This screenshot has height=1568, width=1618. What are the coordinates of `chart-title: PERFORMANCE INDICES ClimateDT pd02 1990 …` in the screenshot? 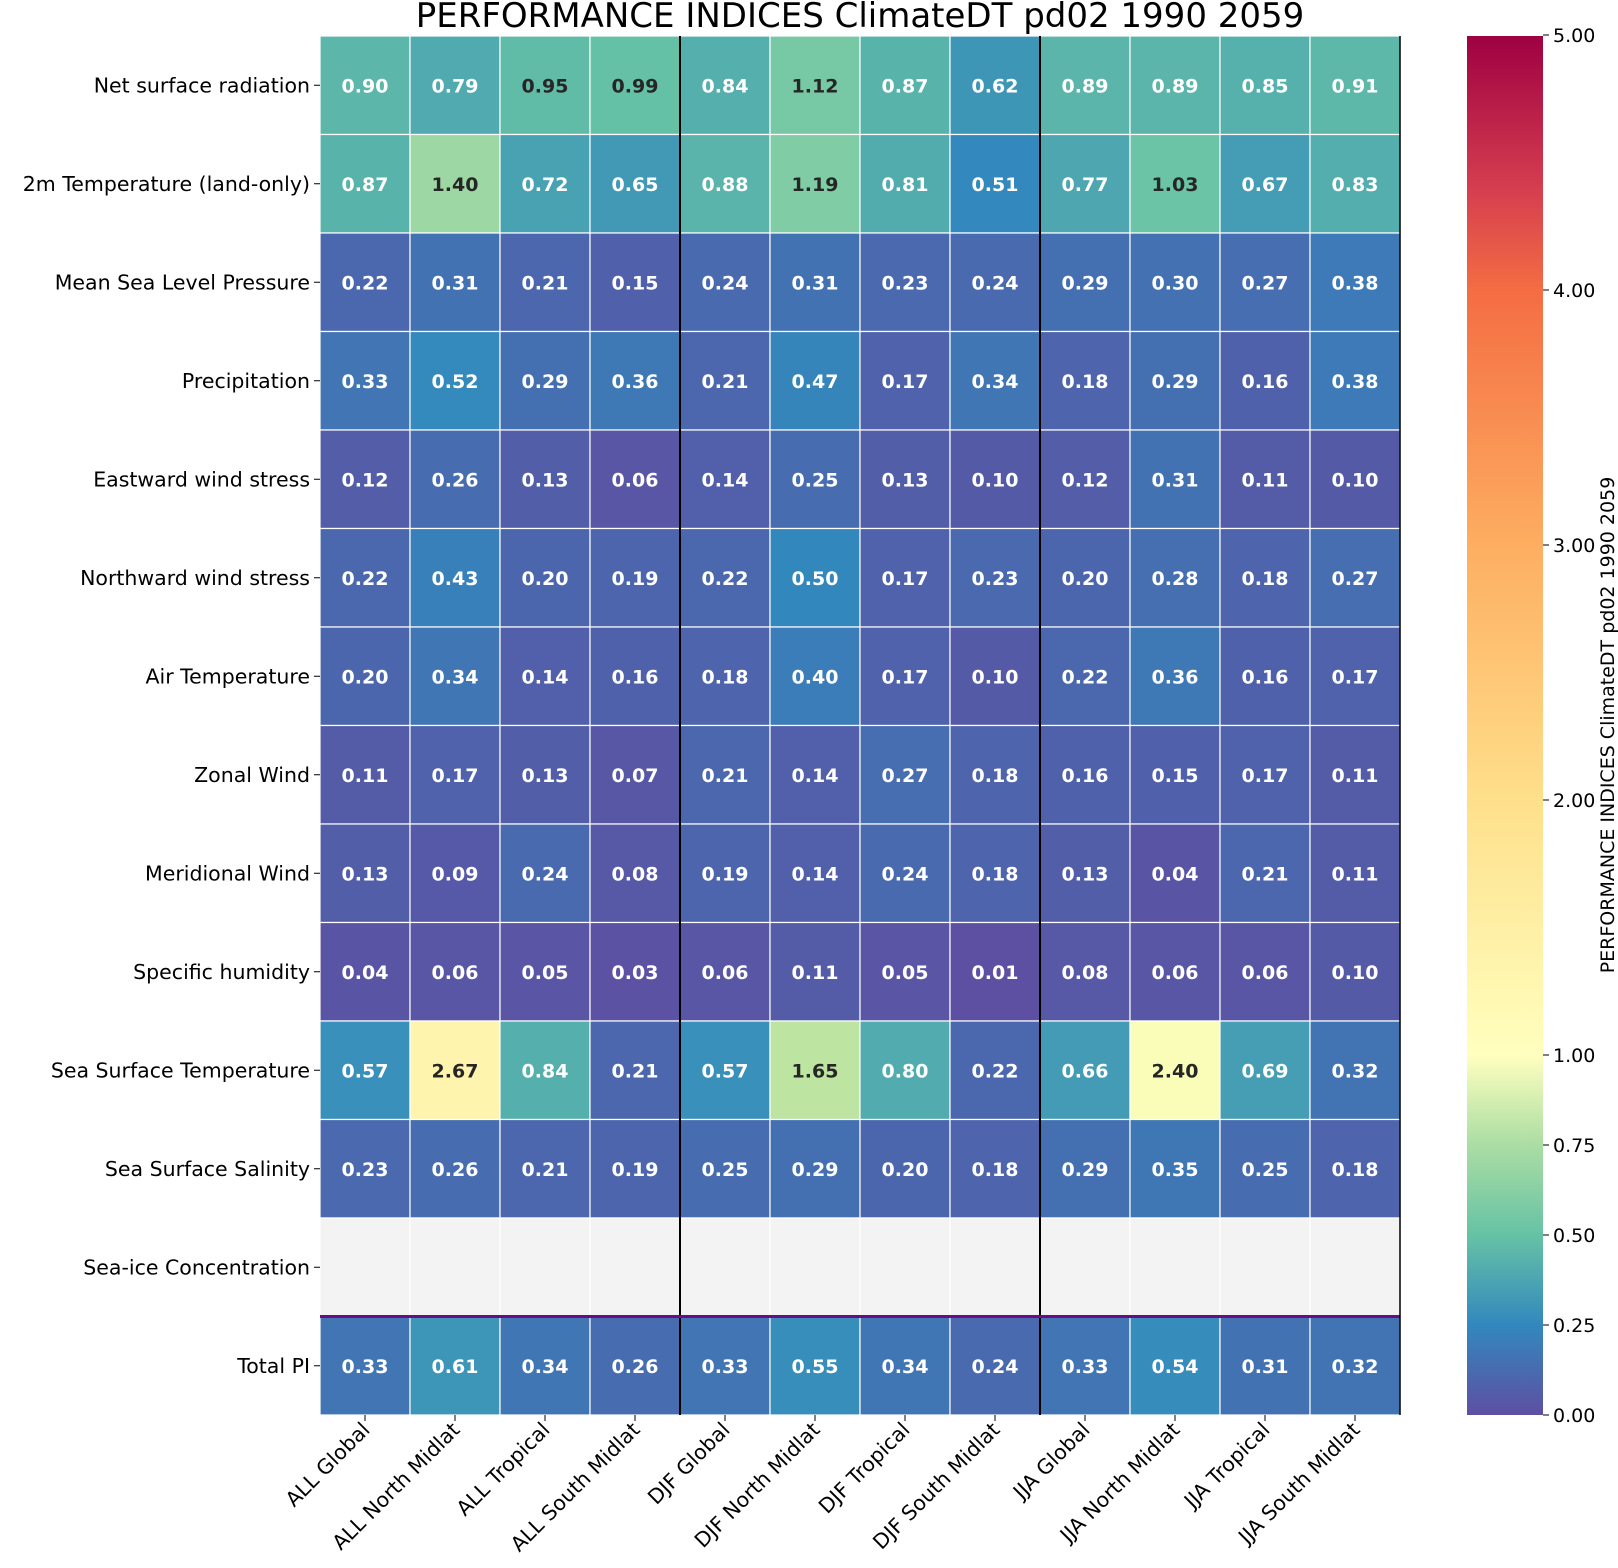 It's located at (860, 18).